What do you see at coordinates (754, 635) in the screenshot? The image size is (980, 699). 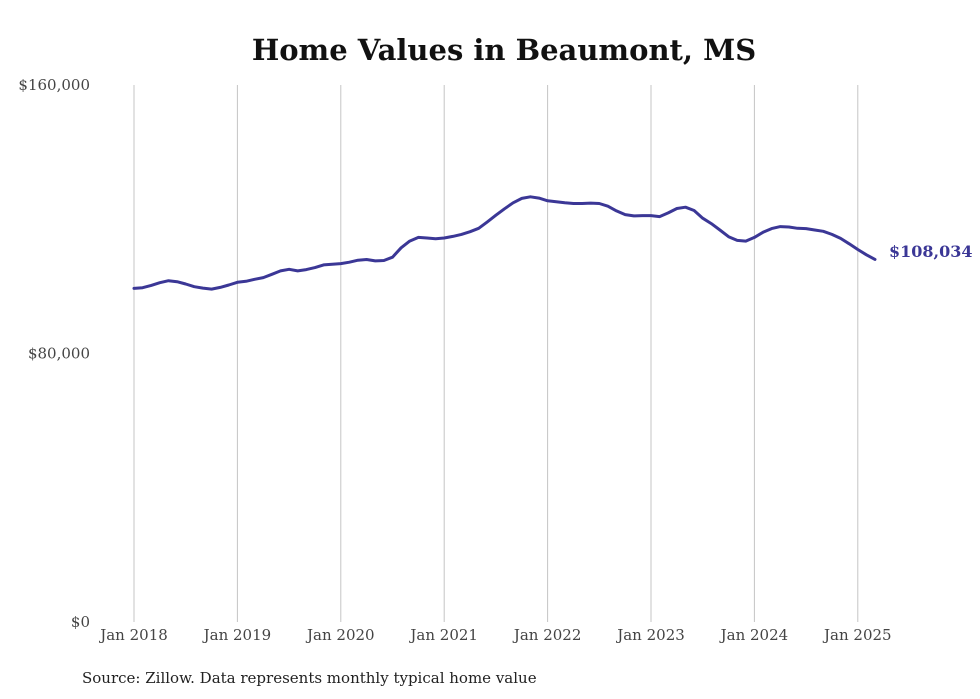 I see `x-tick-label: Jan 2024` at bounding box center [754, 635].